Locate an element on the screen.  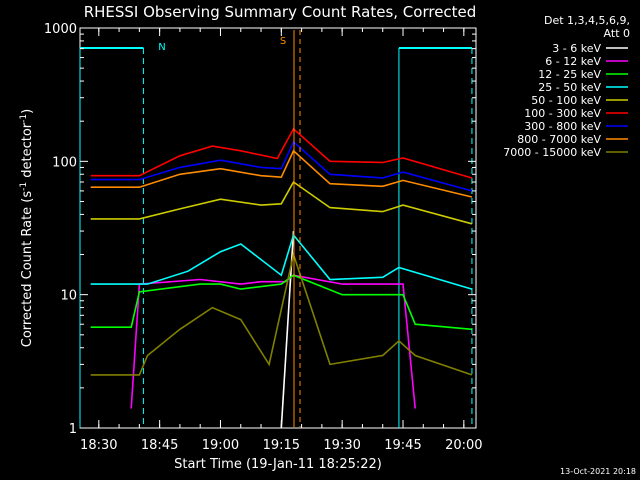
x-tick-label: 19:45 is located at coordinates (402, 445).